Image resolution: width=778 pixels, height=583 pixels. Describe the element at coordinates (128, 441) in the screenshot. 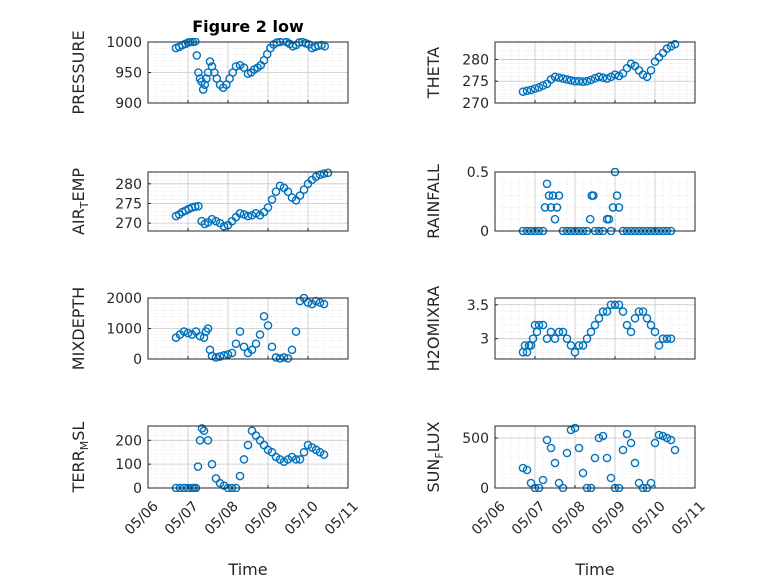

I see `y-tick-label: 200` at that location.